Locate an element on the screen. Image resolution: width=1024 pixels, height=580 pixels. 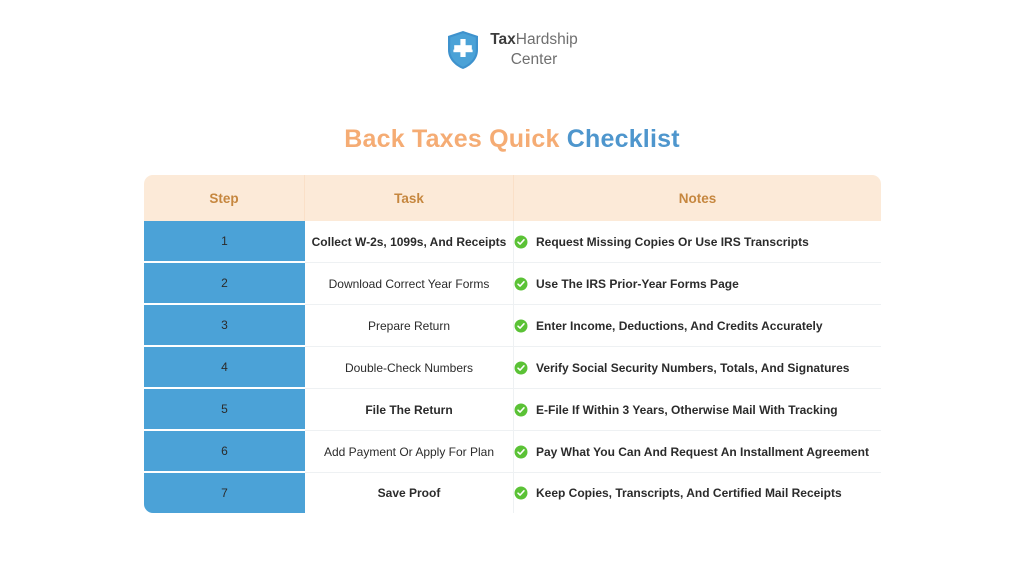
task-text: Double-Check Numbers is located at coordinates (409, 367).